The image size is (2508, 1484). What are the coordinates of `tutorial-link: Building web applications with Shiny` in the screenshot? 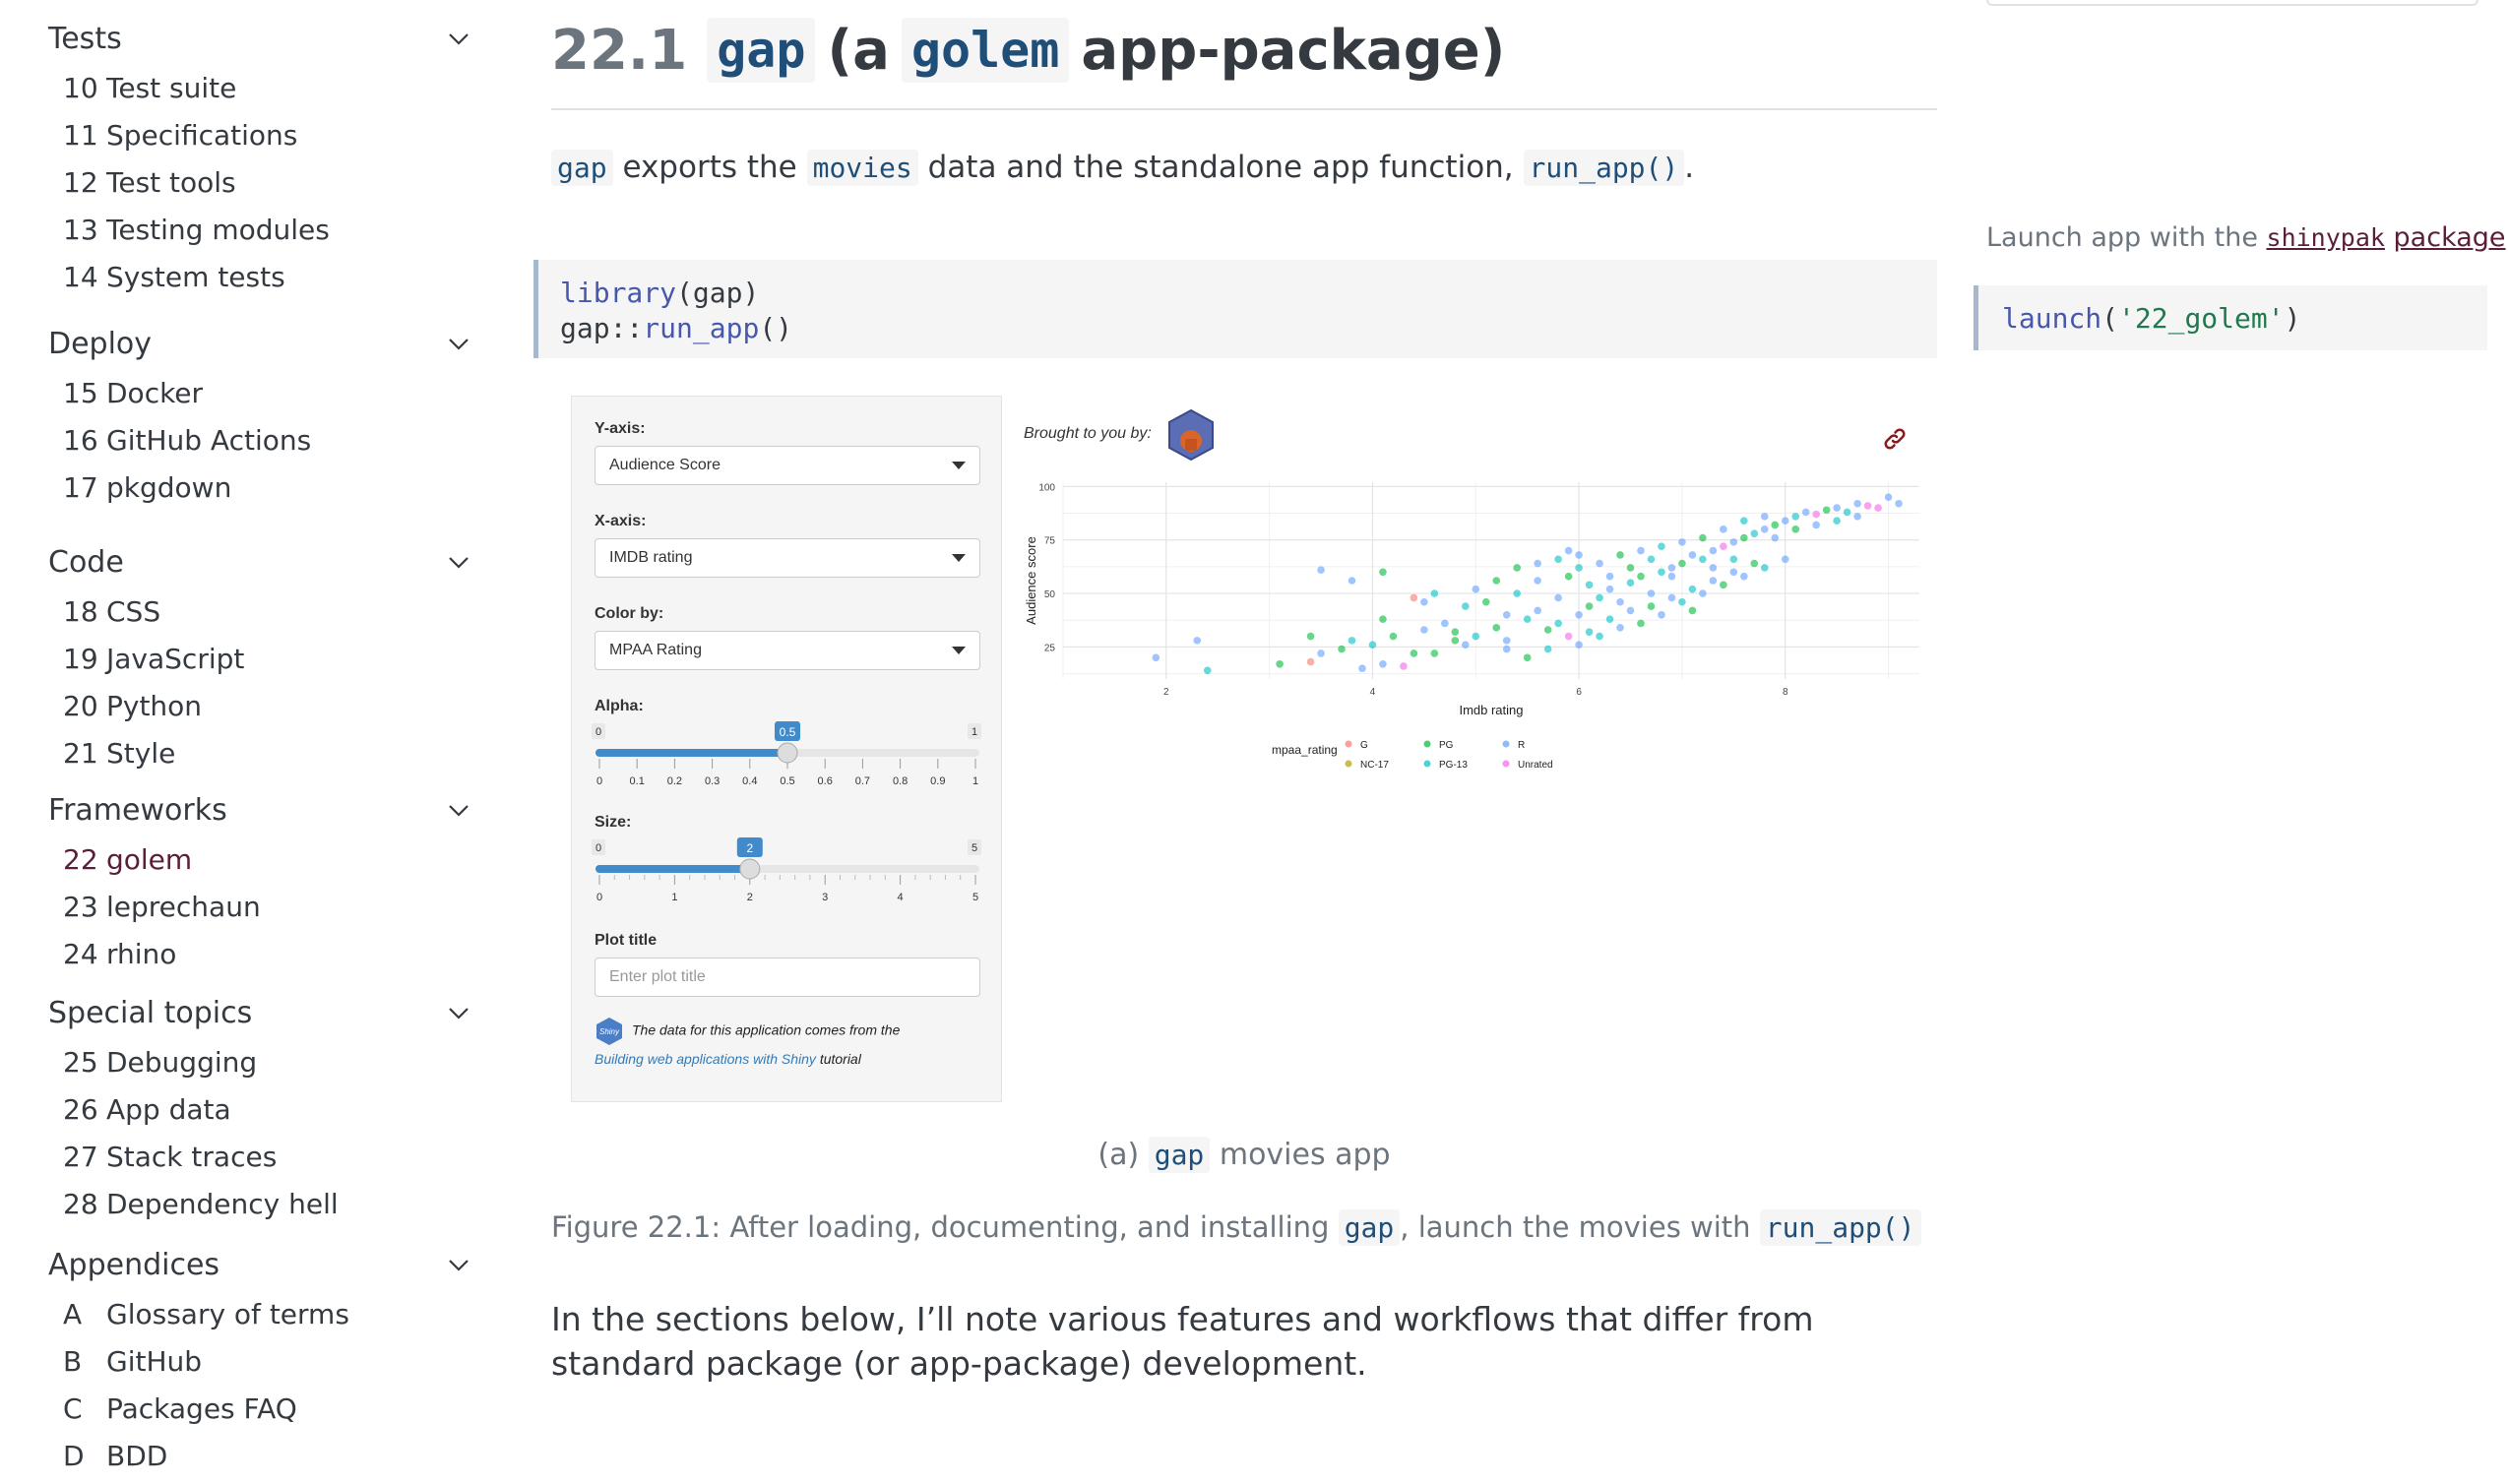 It's located at (705, 1059).